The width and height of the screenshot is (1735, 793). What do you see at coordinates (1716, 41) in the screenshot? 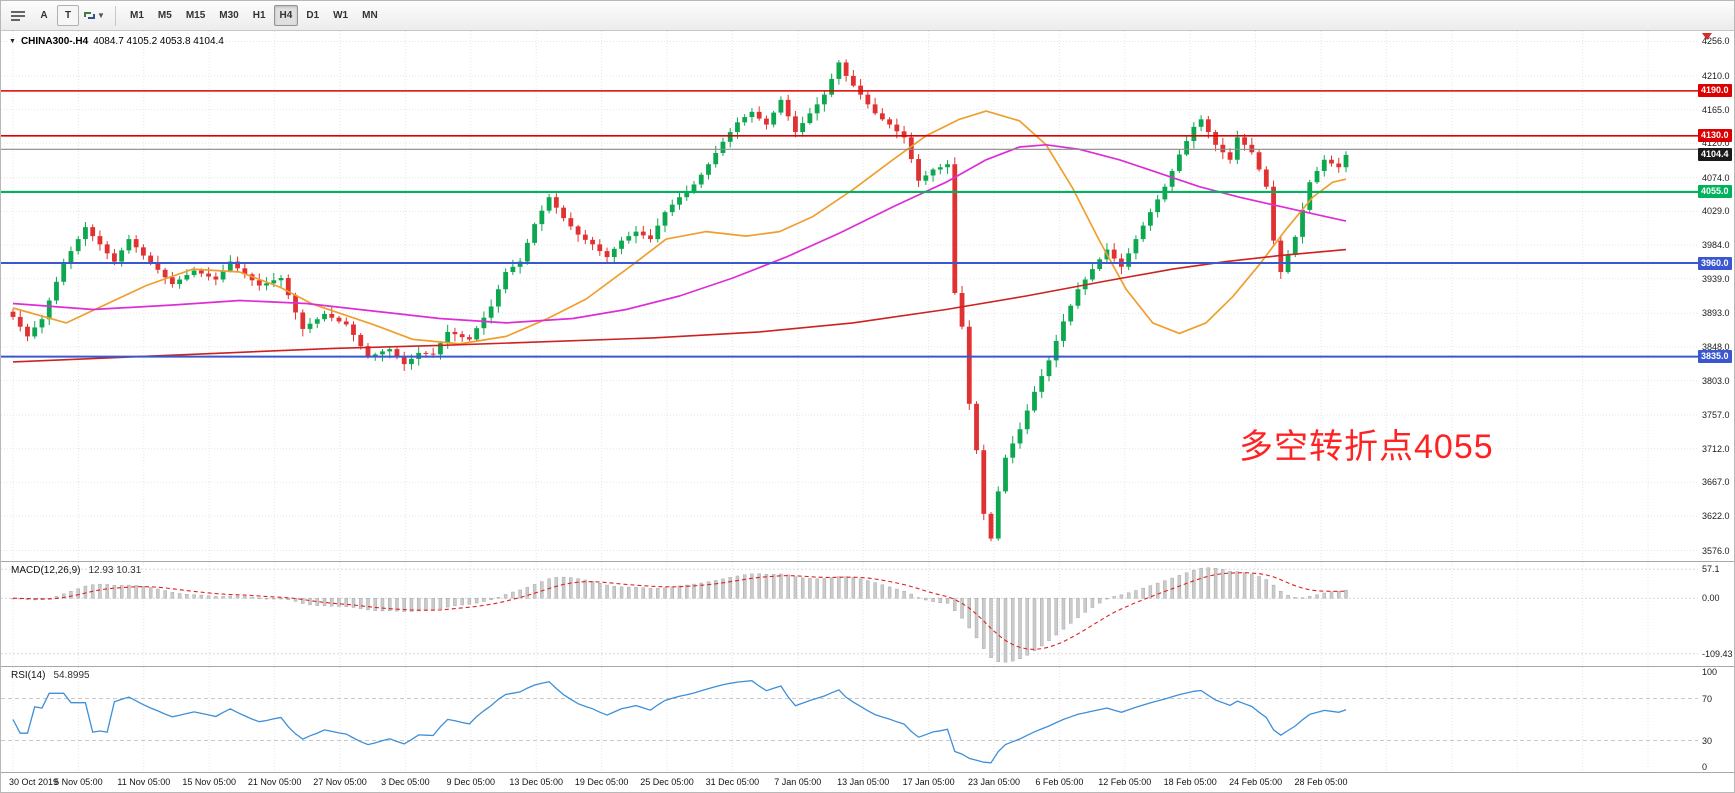
I see `price-axis-label: 4256.0` at bounding box center [1716, 41].